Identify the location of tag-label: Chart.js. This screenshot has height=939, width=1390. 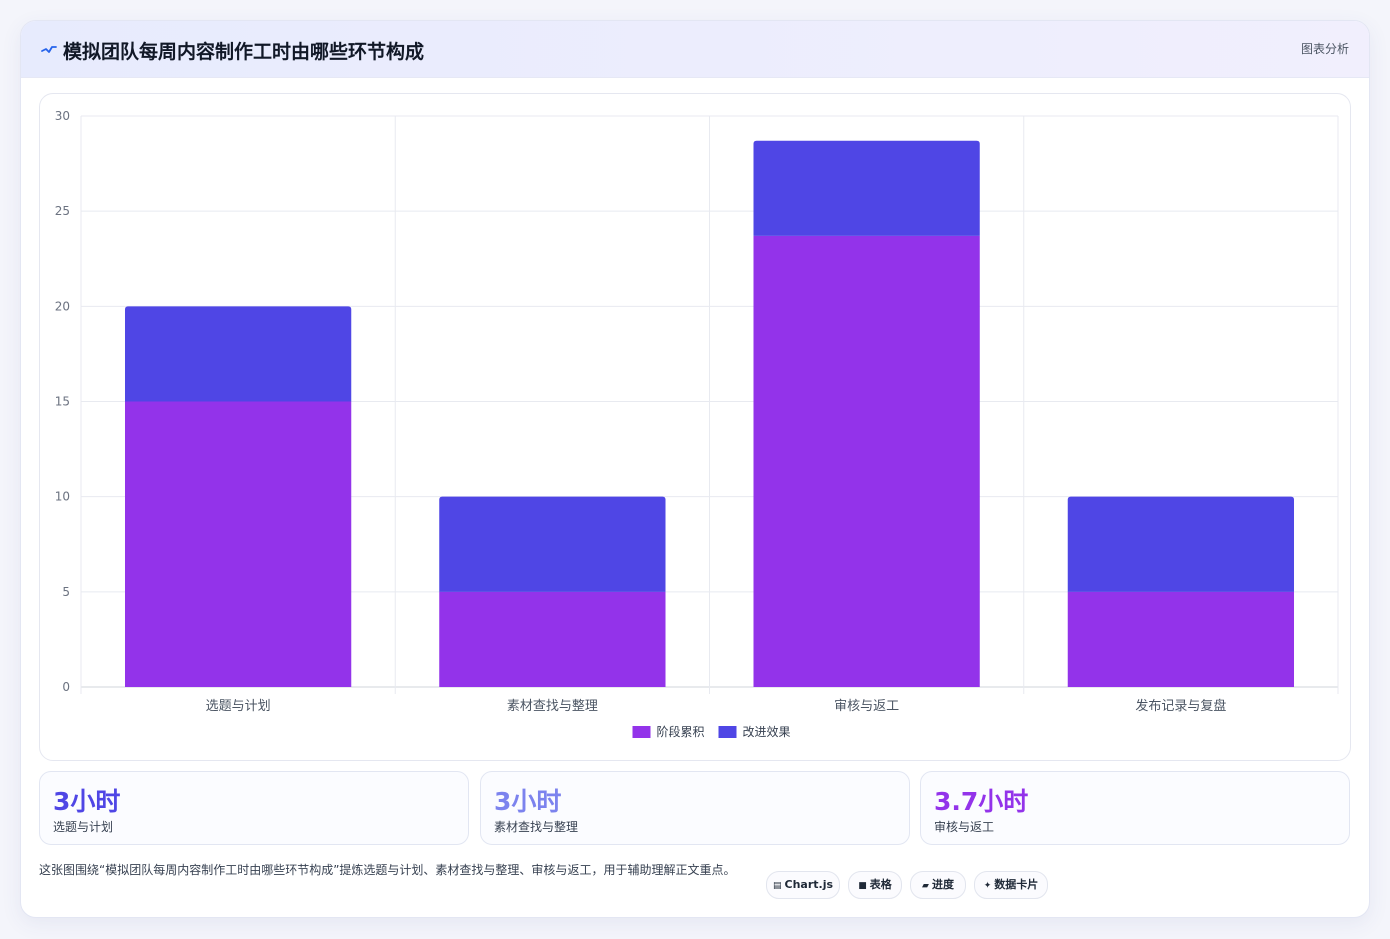
(809, 884).